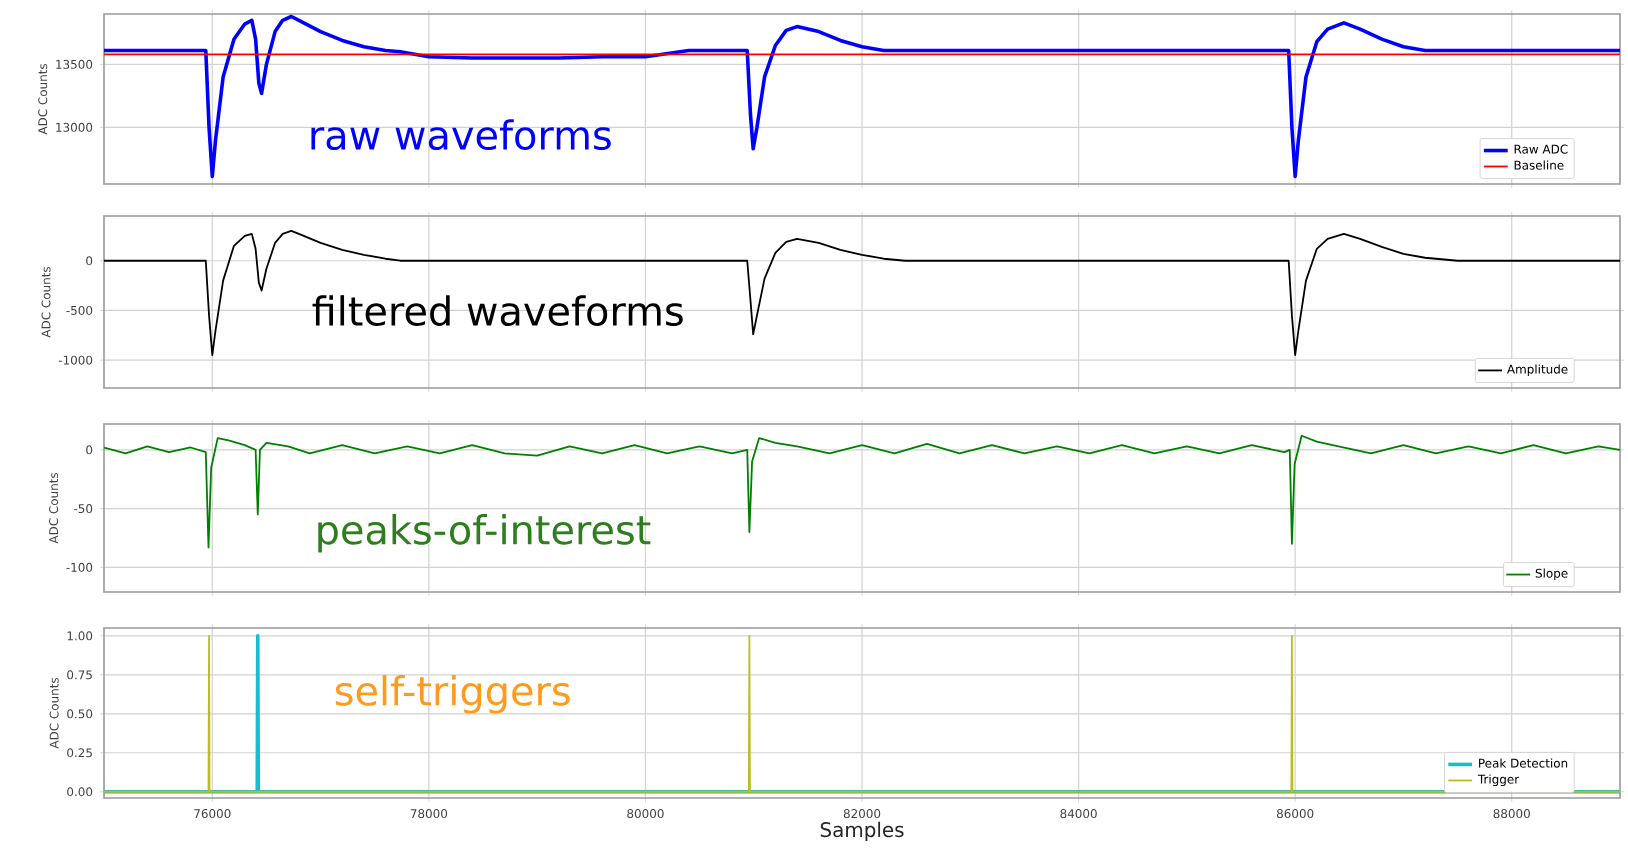 The image size is (1628, 854). Describe the element at coordinates (484, 533) in the screenshot. I see `annotation: peaks-of-interest` at that location.